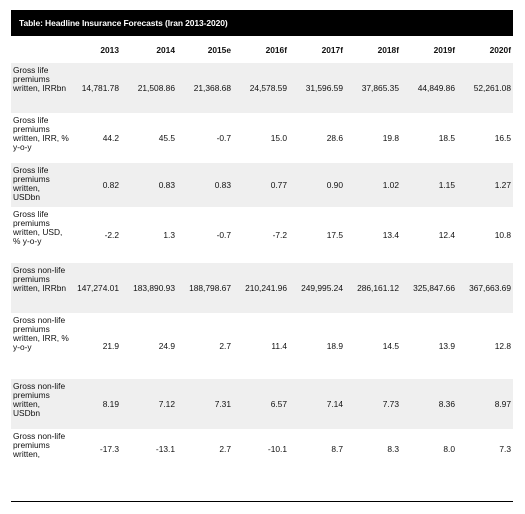  I want to click on bottom-rule, so click(262, 501).